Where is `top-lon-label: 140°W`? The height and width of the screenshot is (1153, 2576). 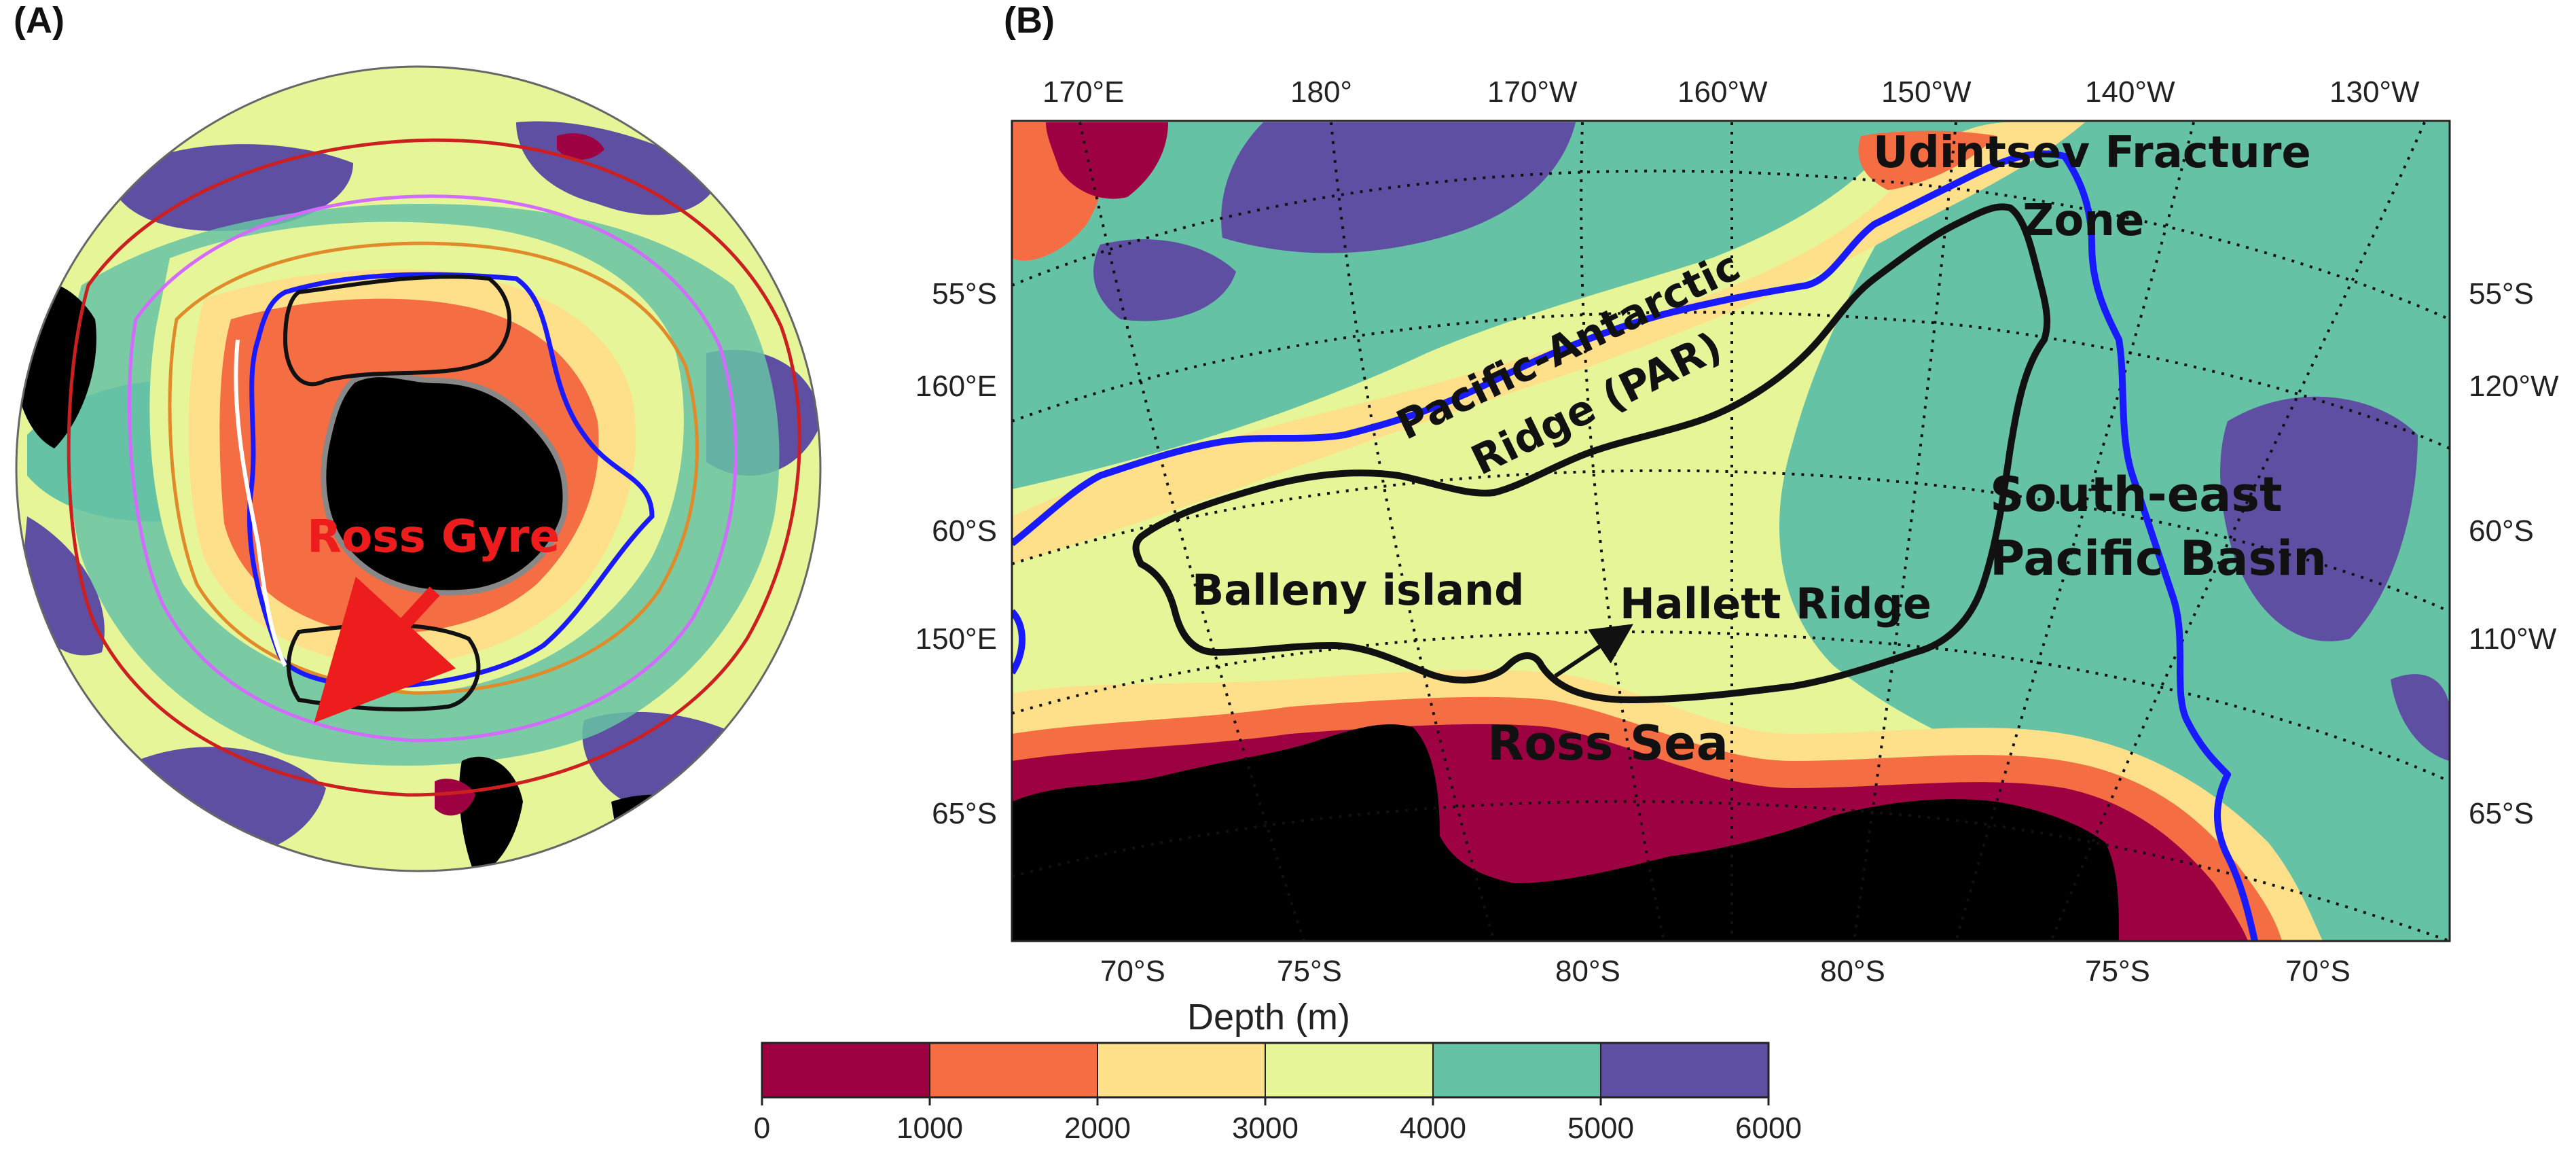
top-lon-label: 140°W is located at coordinates (2130, 92).